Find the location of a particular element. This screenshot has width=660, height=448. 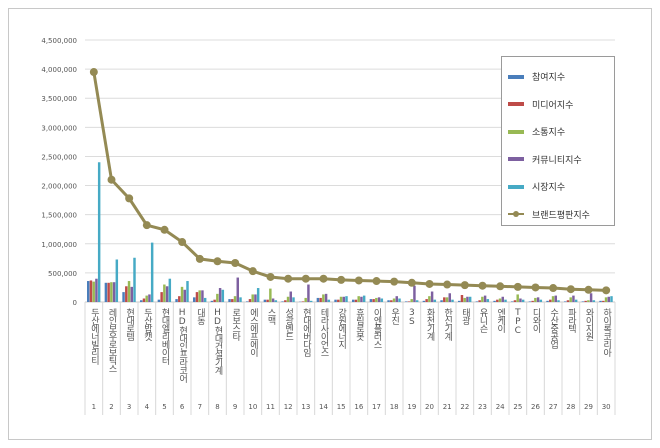

y-tick-label: 1,500,000 is located at coordinates (59, 216).